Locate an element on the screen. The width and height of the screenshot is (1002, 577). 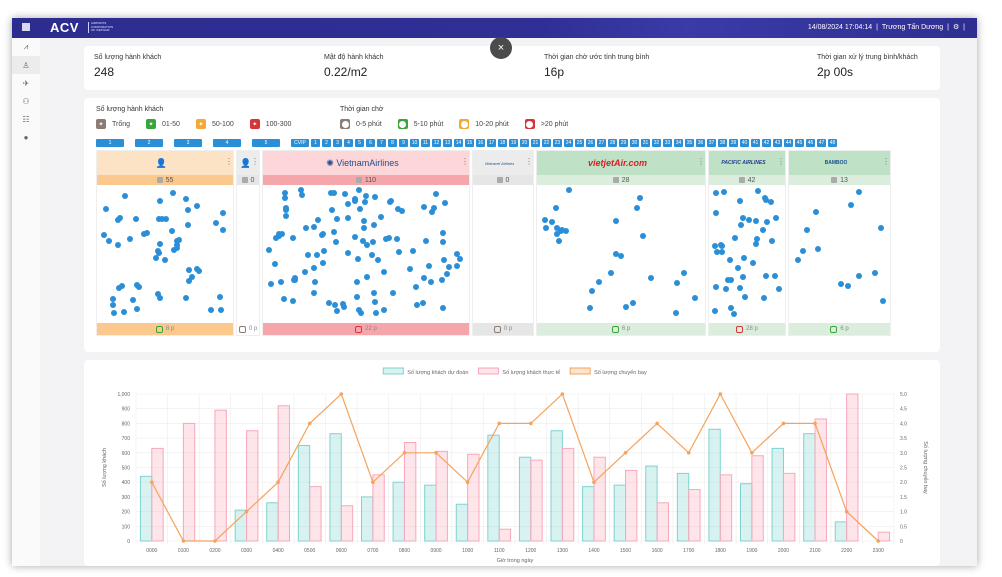
counter-button: 48 is located at coordinates (832, 143).